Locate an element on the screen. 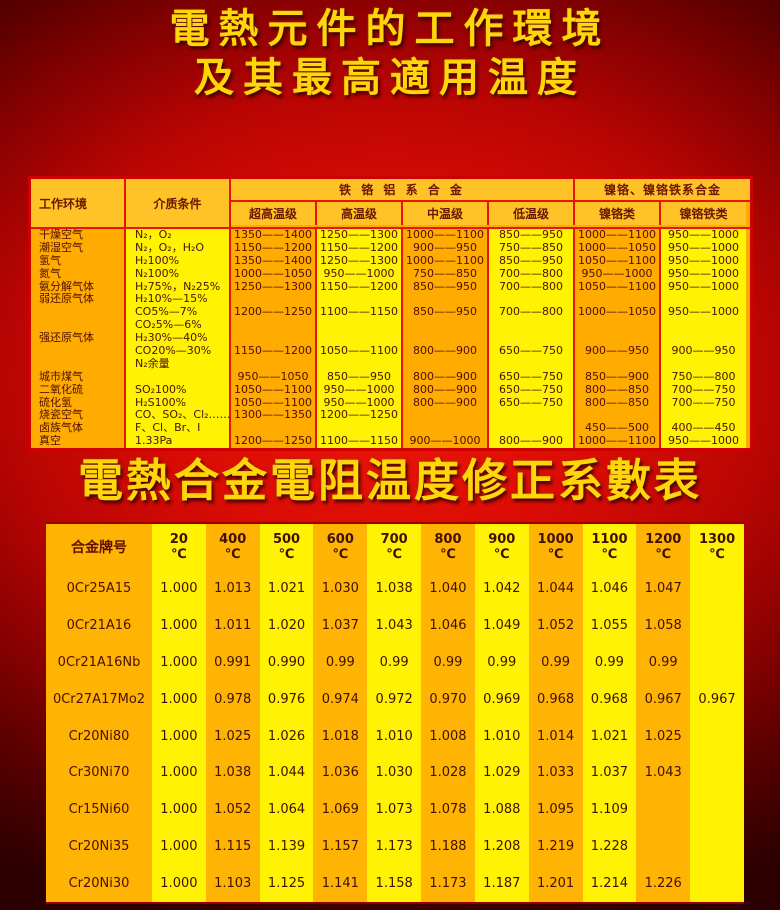 The height and width of the screenshot is (910, 780). coefficient-cell: 1.173 is located at coordinates (394, 847).